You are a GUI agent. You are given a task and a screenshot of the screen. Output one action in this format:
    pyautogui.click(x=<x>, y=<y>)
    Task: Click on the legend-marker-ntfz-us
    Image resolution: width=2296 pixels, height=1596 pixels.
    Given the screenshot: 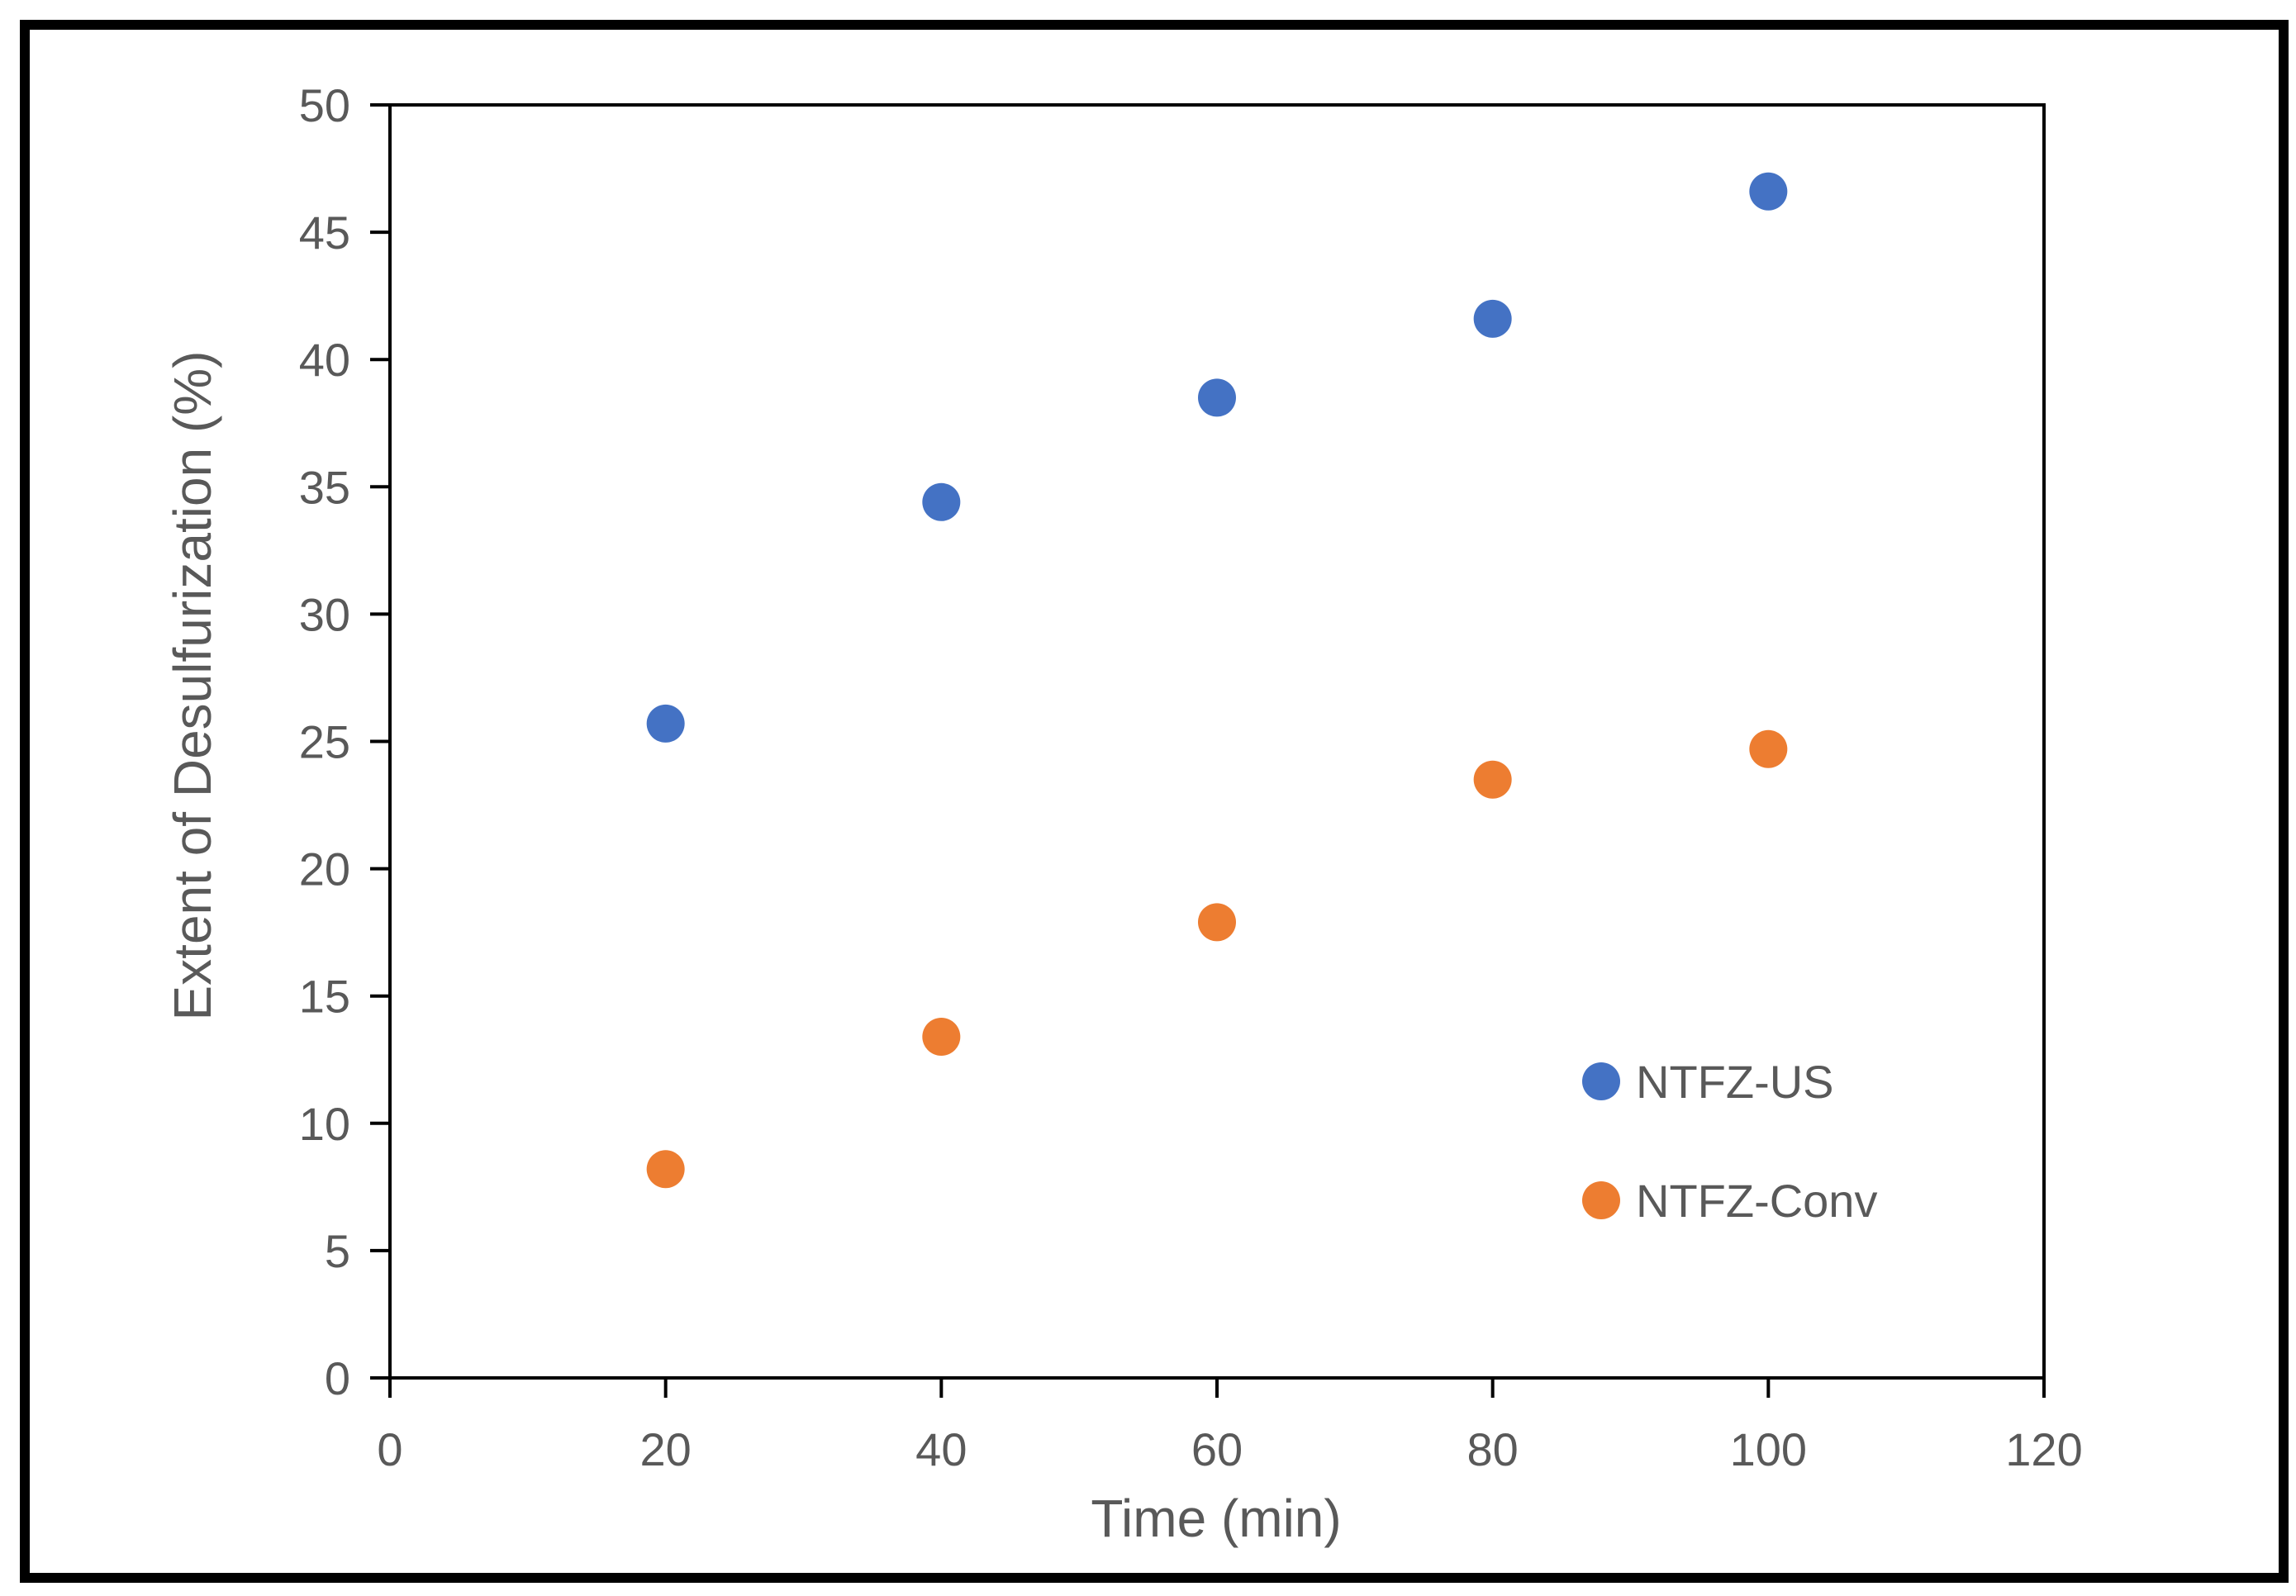 What is the action you would take?
    pyautogui.click(x=1601, y=1081)
    